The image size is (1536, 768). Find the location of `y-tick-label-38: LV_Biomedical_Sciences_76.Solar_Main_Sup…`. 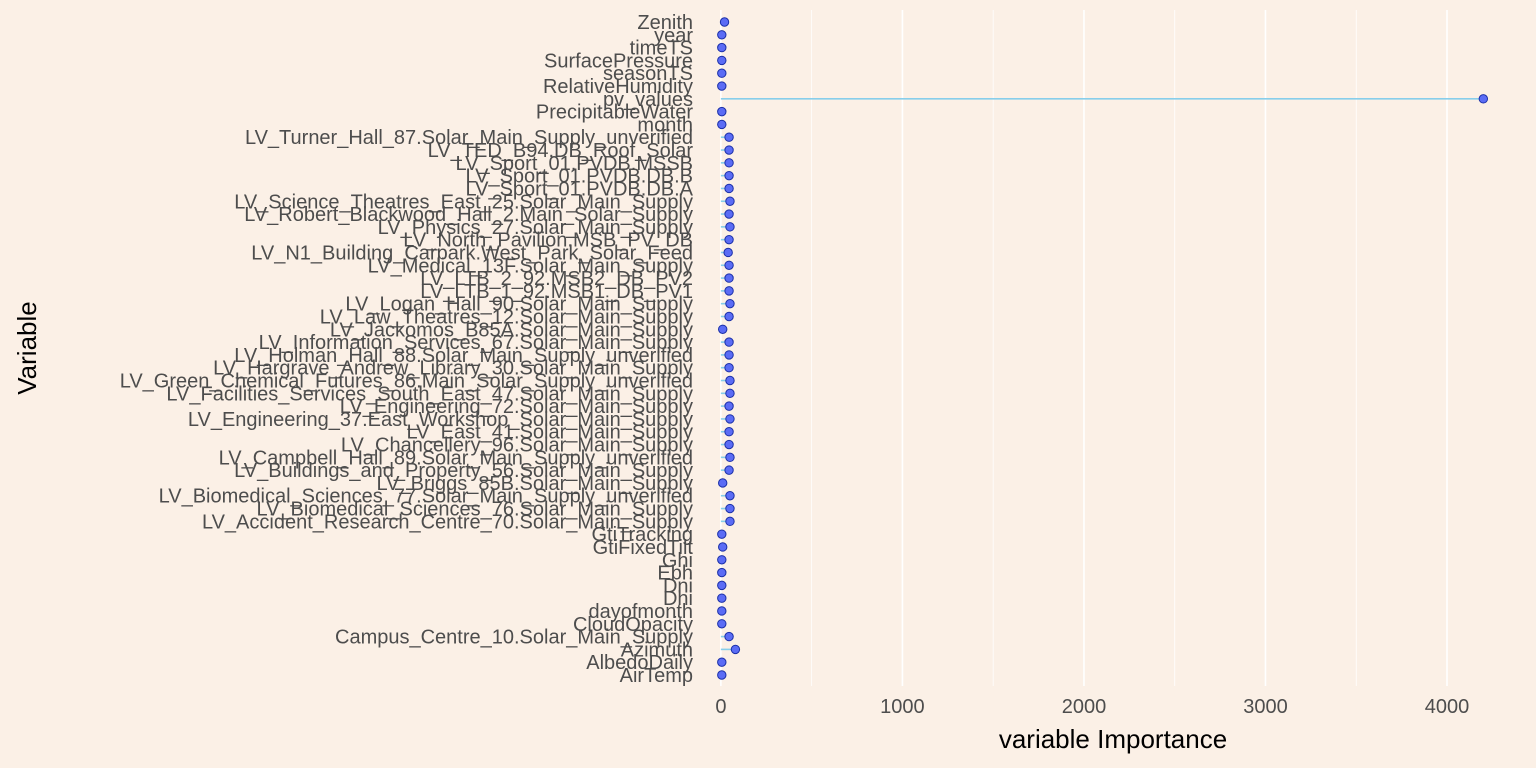

y-tick-label-38: LV_Biomedical_Sciences_76.Solar_Main_Sup… is located at coordinates (474, 510).